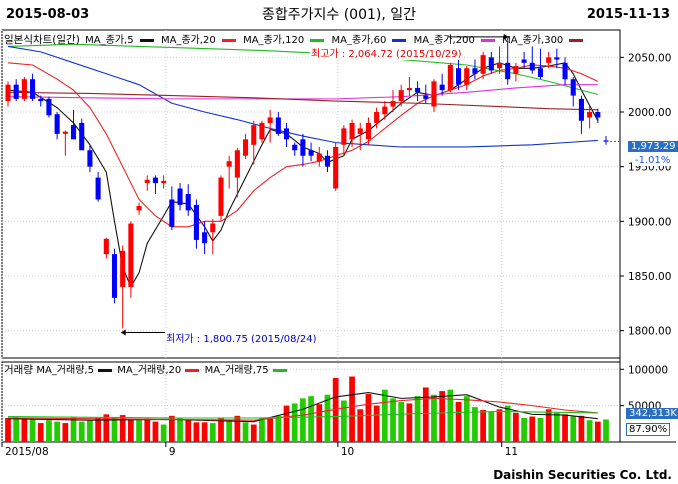 The width and height of the screenshot is (678, 484). Describe the element at coordinates (159, 370) in the screenshot. I see `legend-vol-ma20: MA_거래량,20` at that location.